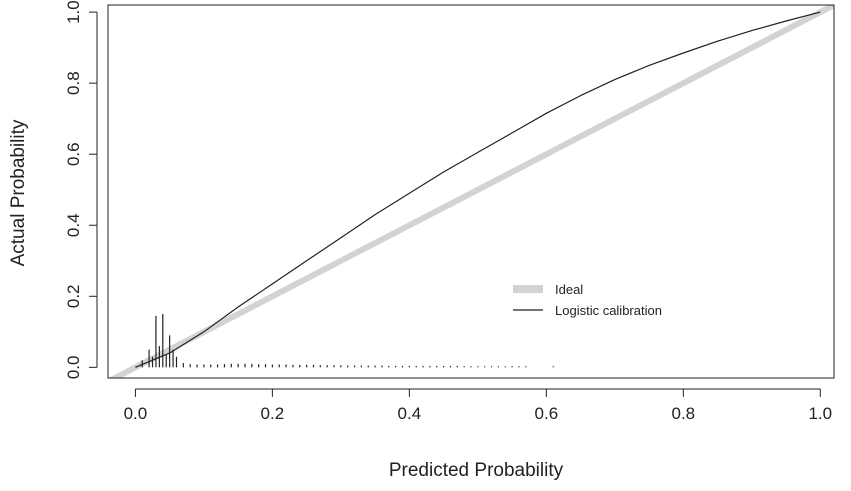 The height and width of the screenshot is (491, 851). I want to click on x-tick-label: 0.0, so click(136, 413).